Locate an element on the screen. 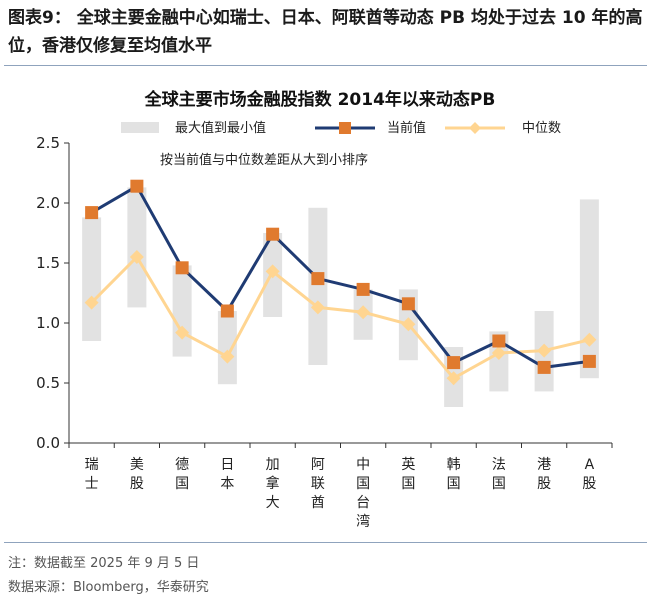 The height and width of the screenshot is (604, 651). legend-range-swatch is located at coordinates (140, 127).